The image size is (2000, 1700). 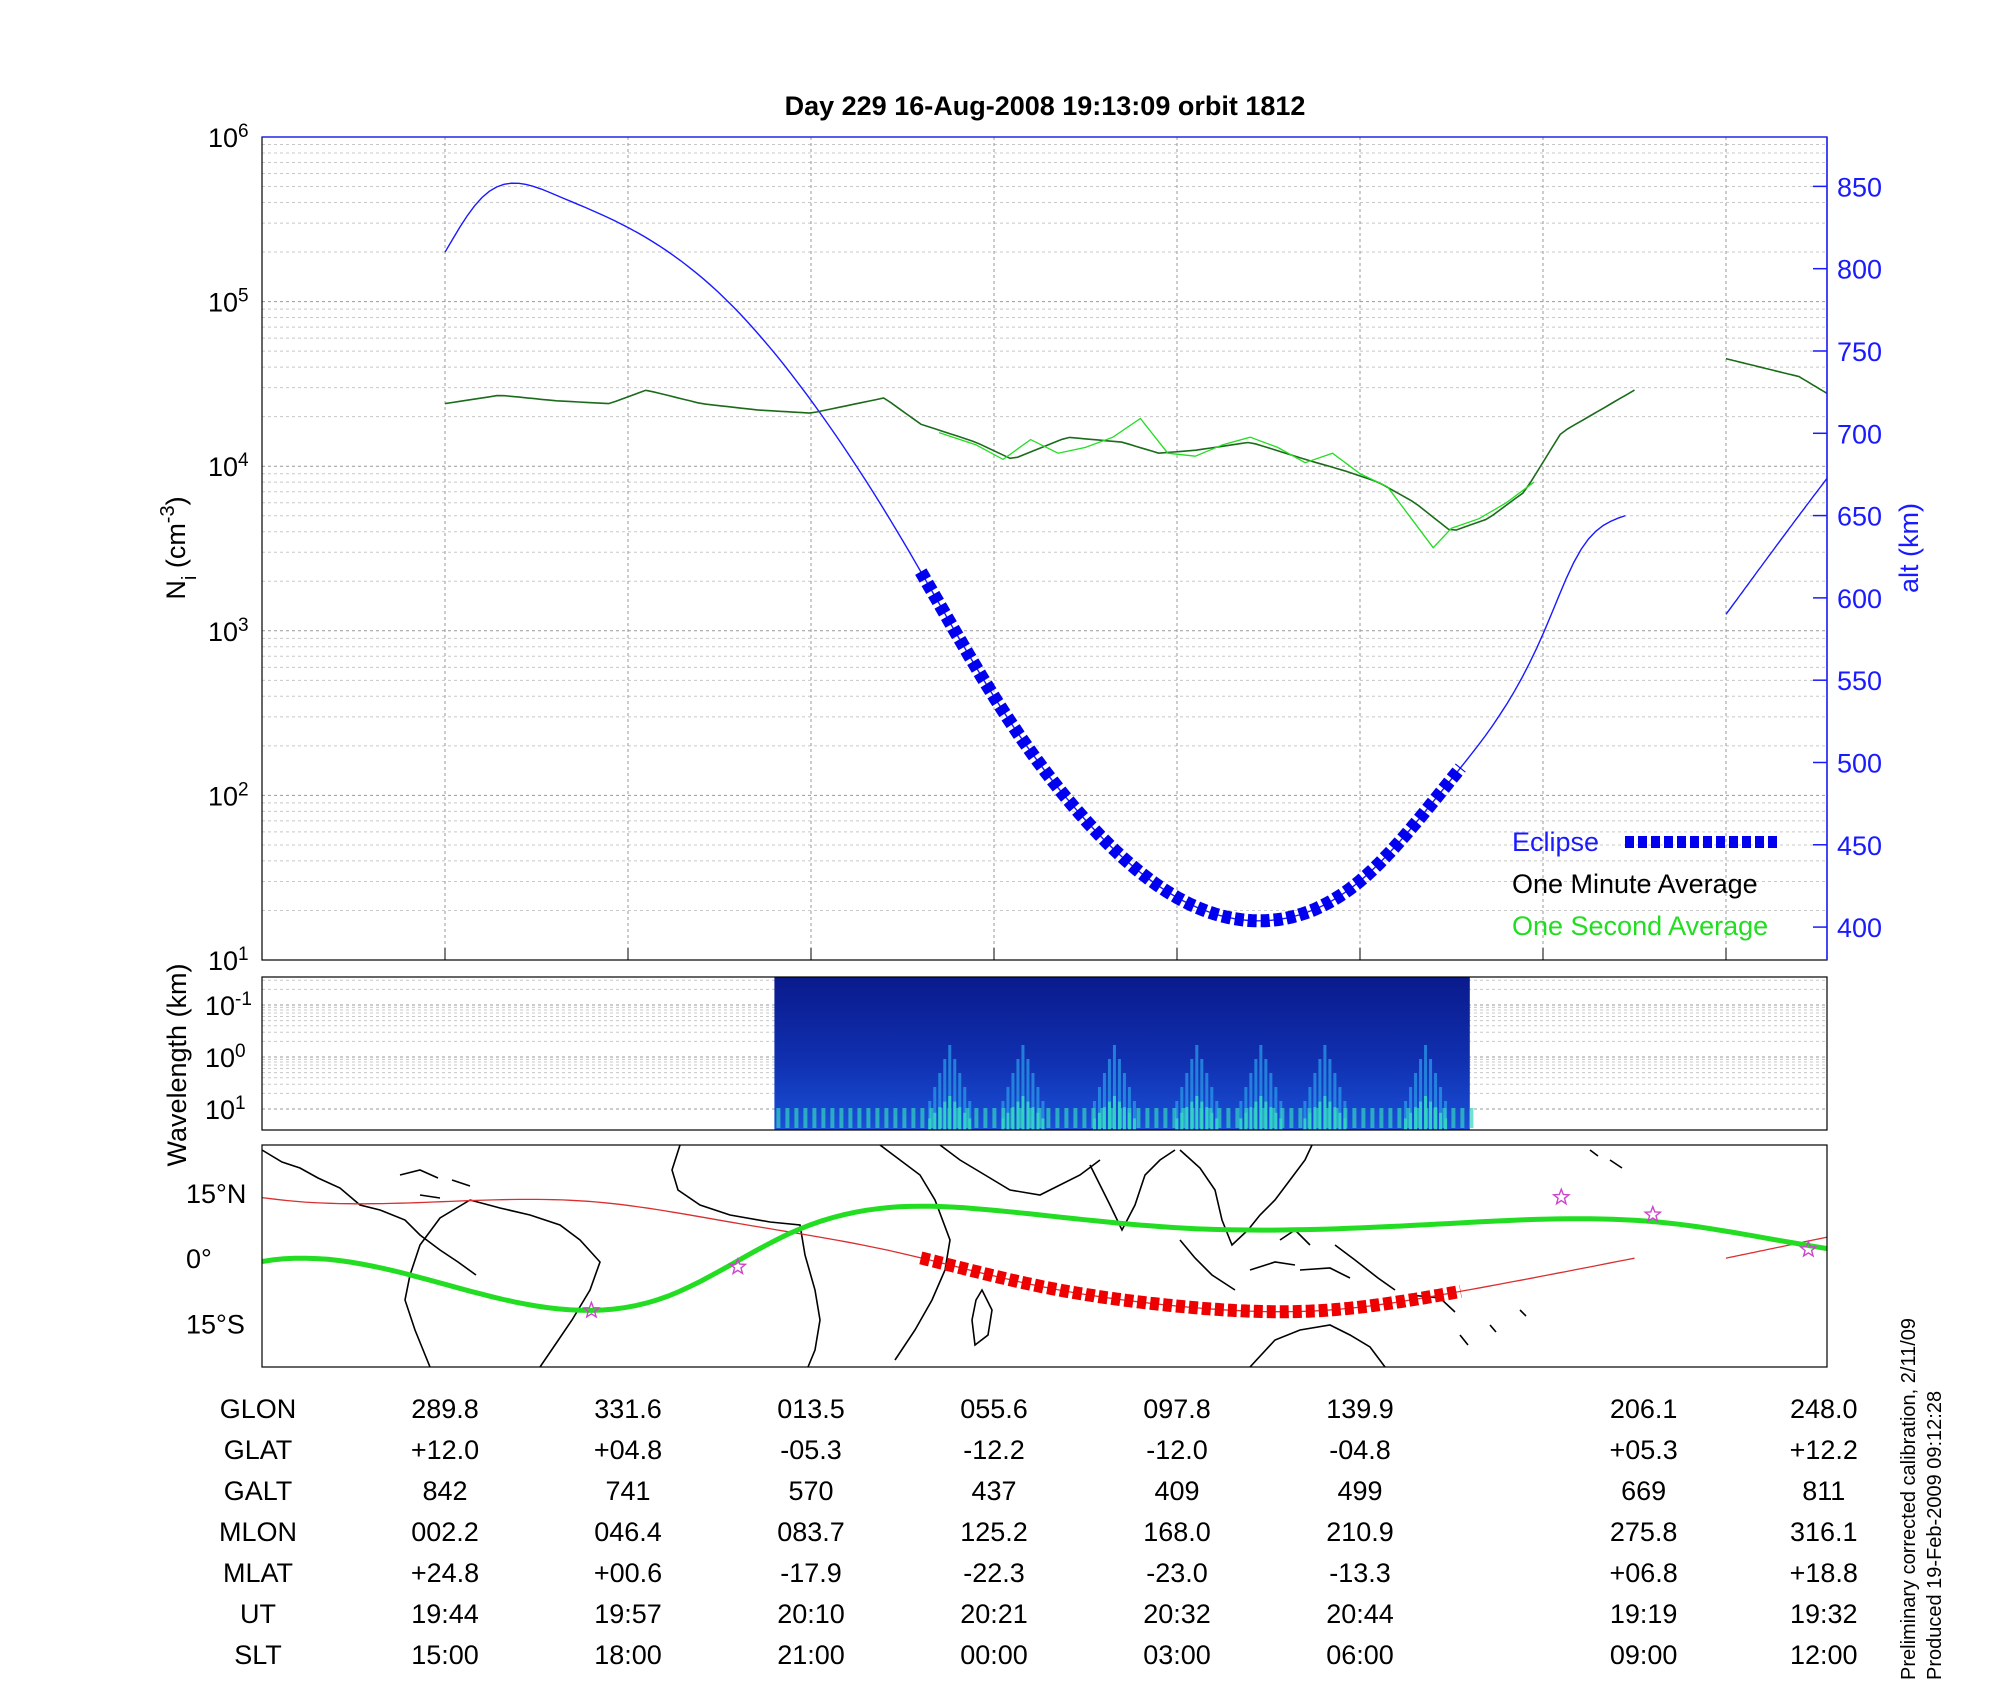 What do you see at coordinates (1824, 1573) in the screenshot?
I see `table-cell: +18.8` at bounding box center [1824, 1573].